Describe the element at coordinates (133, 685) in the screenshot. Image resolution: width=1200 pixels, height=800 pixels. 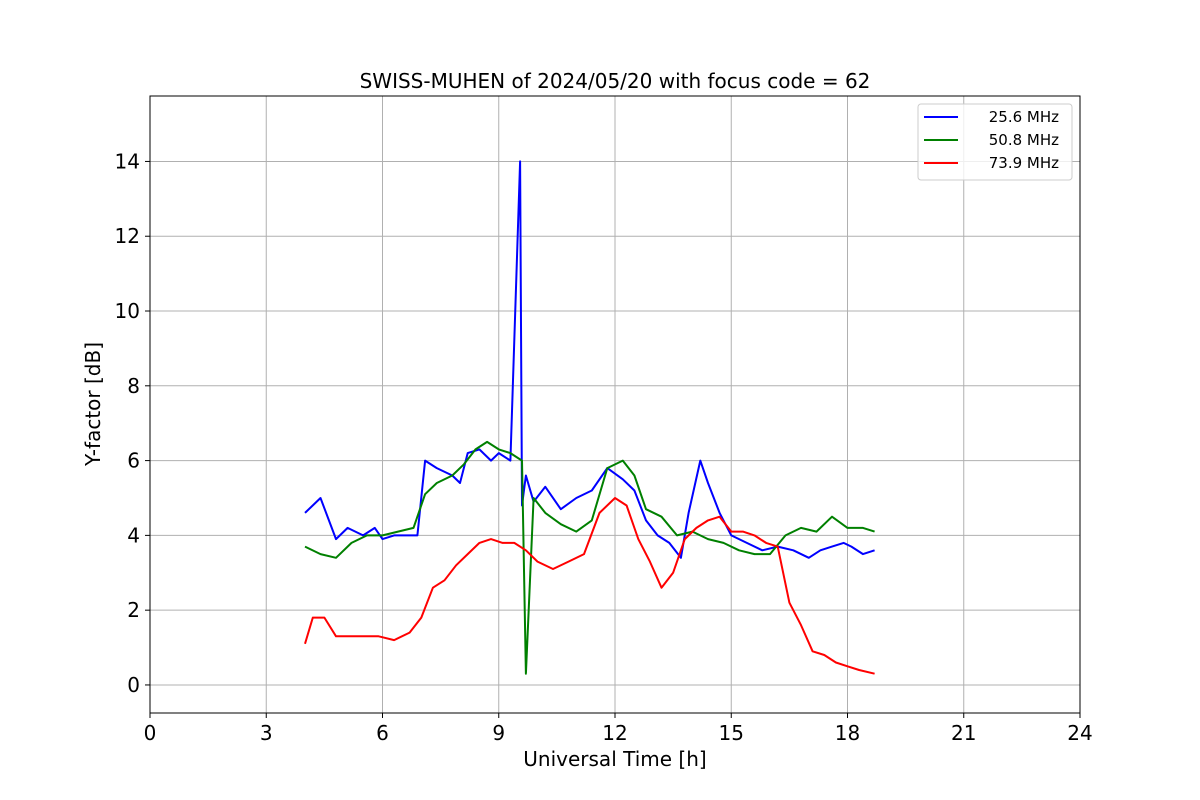
I see `y-tick-label: 0` at that location.